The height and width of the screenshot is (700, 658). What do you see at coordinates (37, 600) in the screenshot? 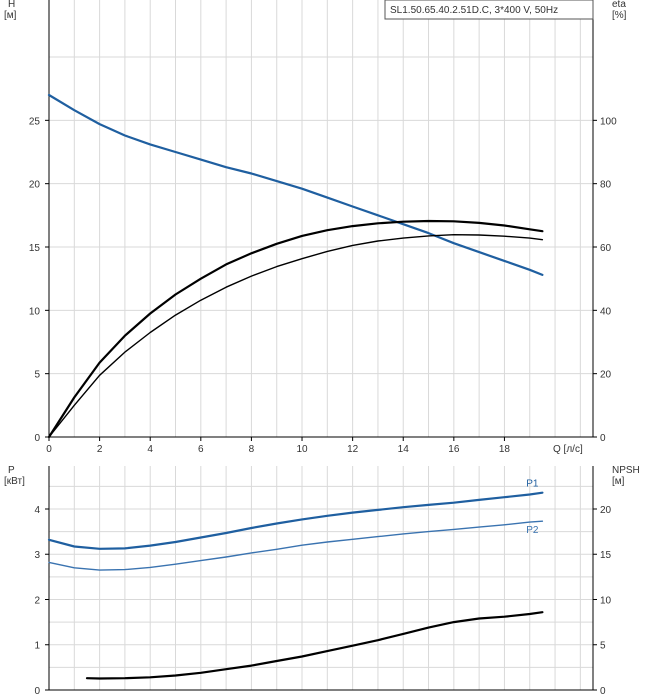
I see `y-tick-label-left: 2` at bounding box center [37, 600].